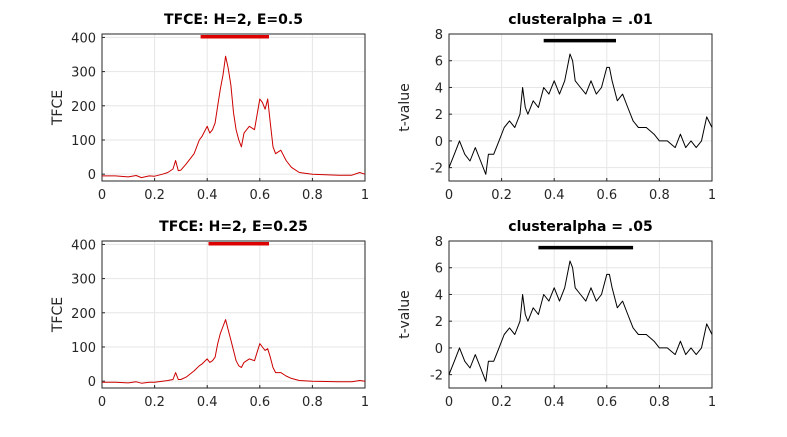 This screenshot has width=787, height=437. What do you see at coordinates (580, 20) in the screenshot?
I see `axes-title: clusteralpha = .01` at bounding box center [580, 20].